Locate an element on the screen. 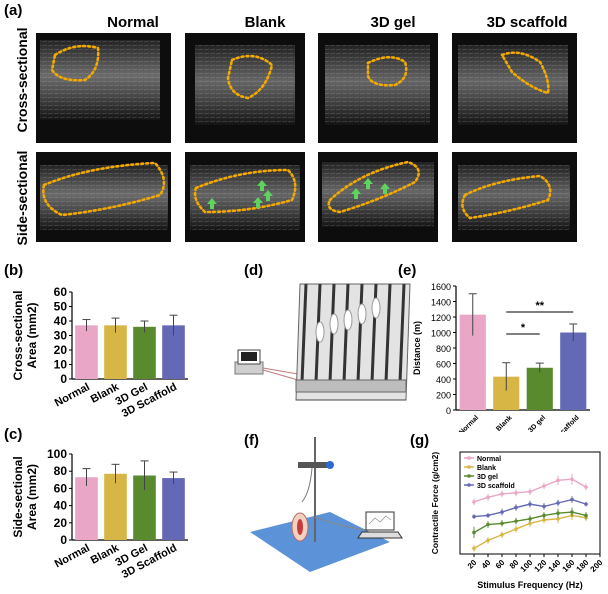 This screenshot has height=594, width=608. panel-label-e: (e) is located at coordinates (407, 270).